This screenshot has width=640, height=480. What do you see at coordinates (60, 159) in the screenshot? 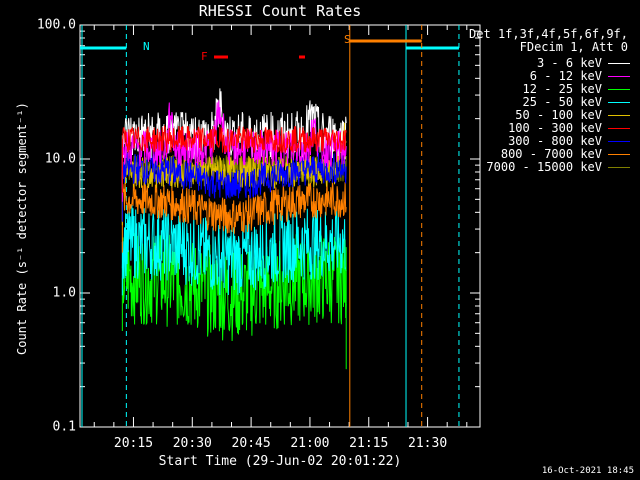
I see `y-tick-label: 10.0` at bounding box center [60, 159].